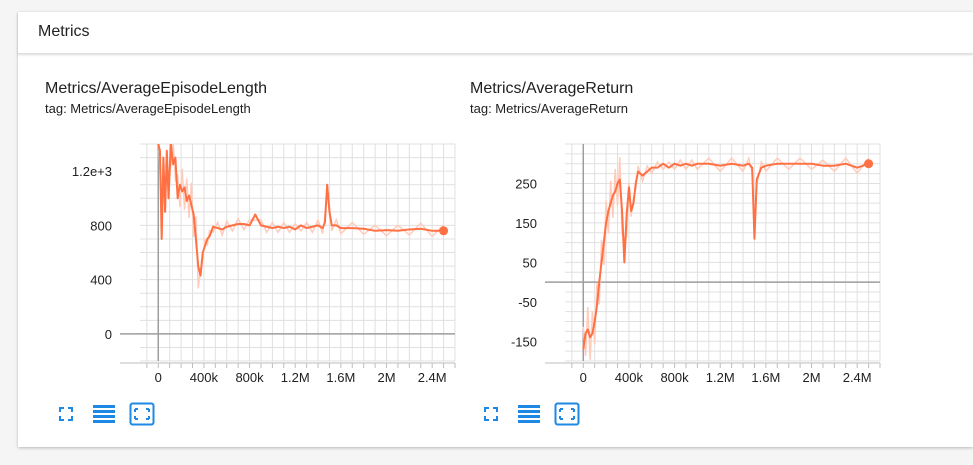  What do you see at coordinates (108, 334) in the screenshot?
I see `y-tick-label: 0` at bounding box center [108, 334].